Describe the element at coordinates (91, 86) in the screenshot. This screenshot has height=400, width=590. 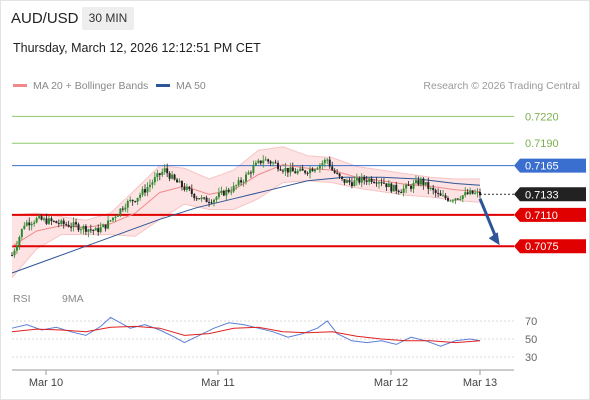
I see `legend-ma20-label: MA 20 + Bollinger Bands` at that location.